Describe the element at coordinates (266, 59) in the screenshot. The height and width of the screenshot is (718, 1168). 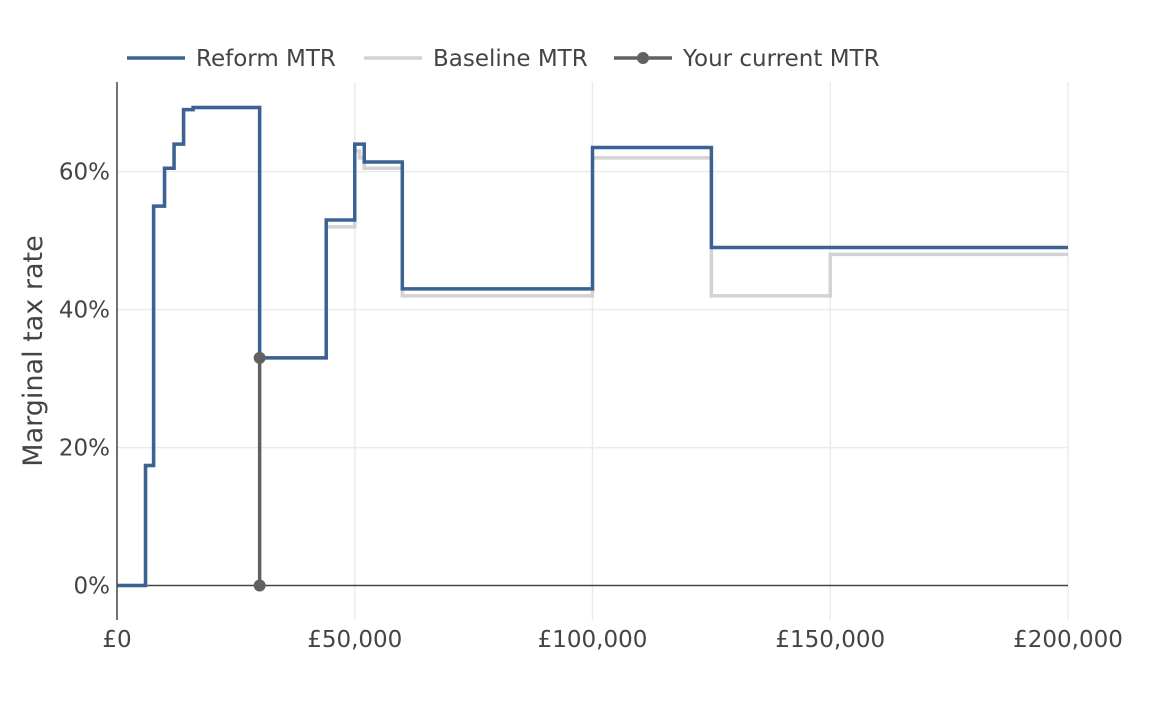
I see `legend-label-reform-mtr: Reform MTR` at that location.